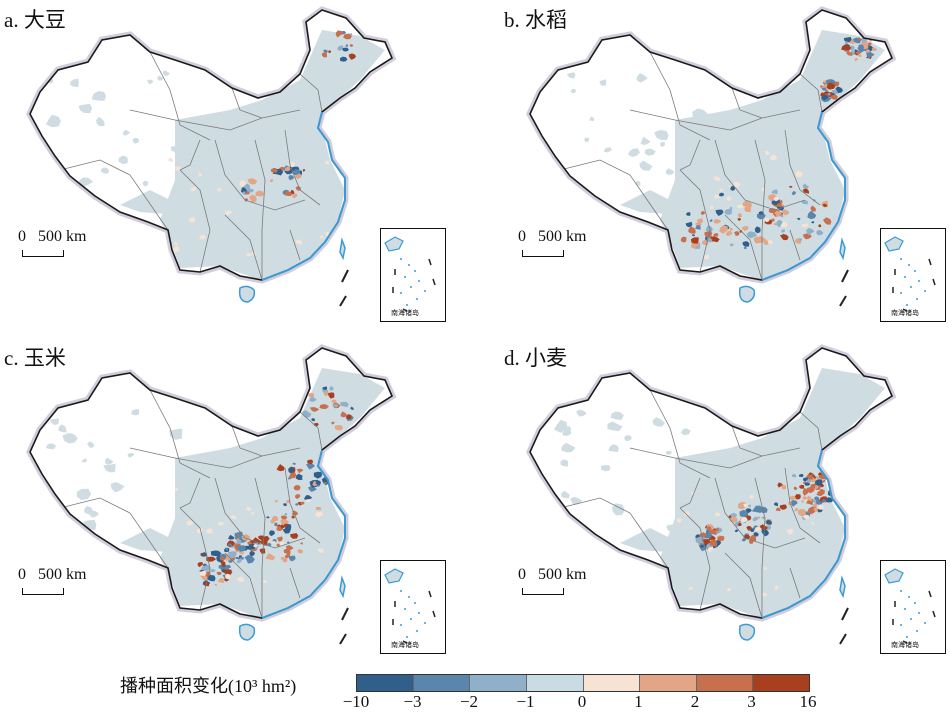  I want to click on legend-tick-label: 16, so click(808, 701).